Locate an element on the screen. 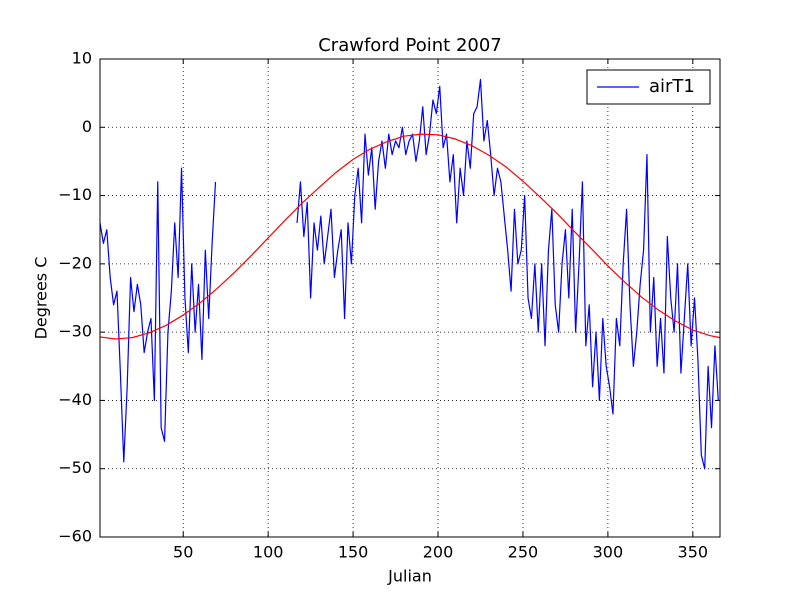  chart-title: Crawford Point 2007 is located at coordinates (410, 45).